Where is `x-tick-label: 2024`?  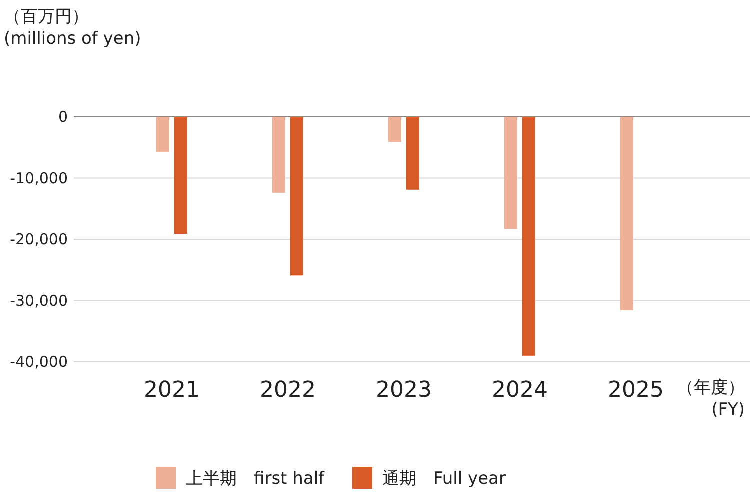 x-tick-label: 2024 is located at coordinates (520, 390).